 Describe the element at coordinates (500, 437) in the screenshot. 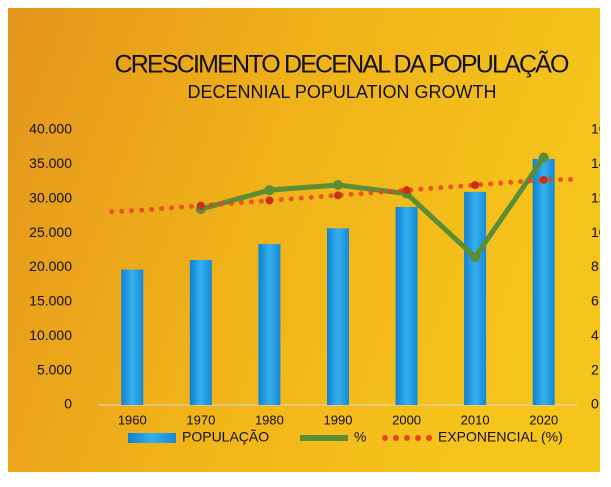

I see `legend-label: EXPONENCIAL (%)` at that location.